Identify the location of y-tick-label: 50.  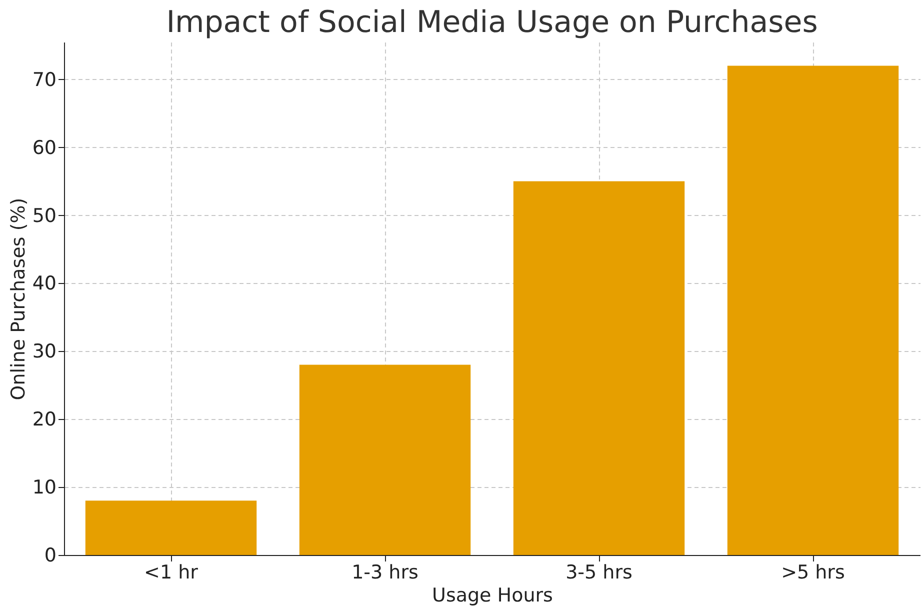
(44, 215).